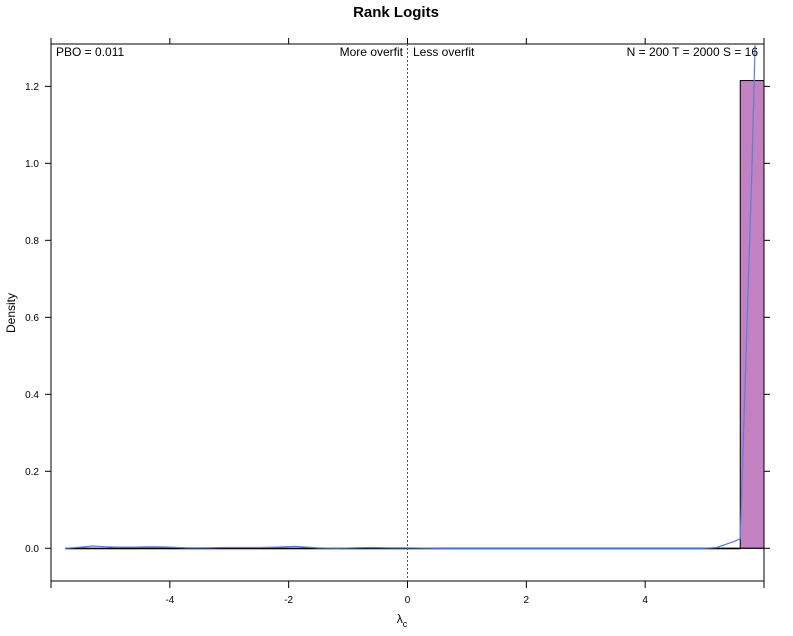  I want to click on x-axis-label-subscript: c, so click(405, 624).